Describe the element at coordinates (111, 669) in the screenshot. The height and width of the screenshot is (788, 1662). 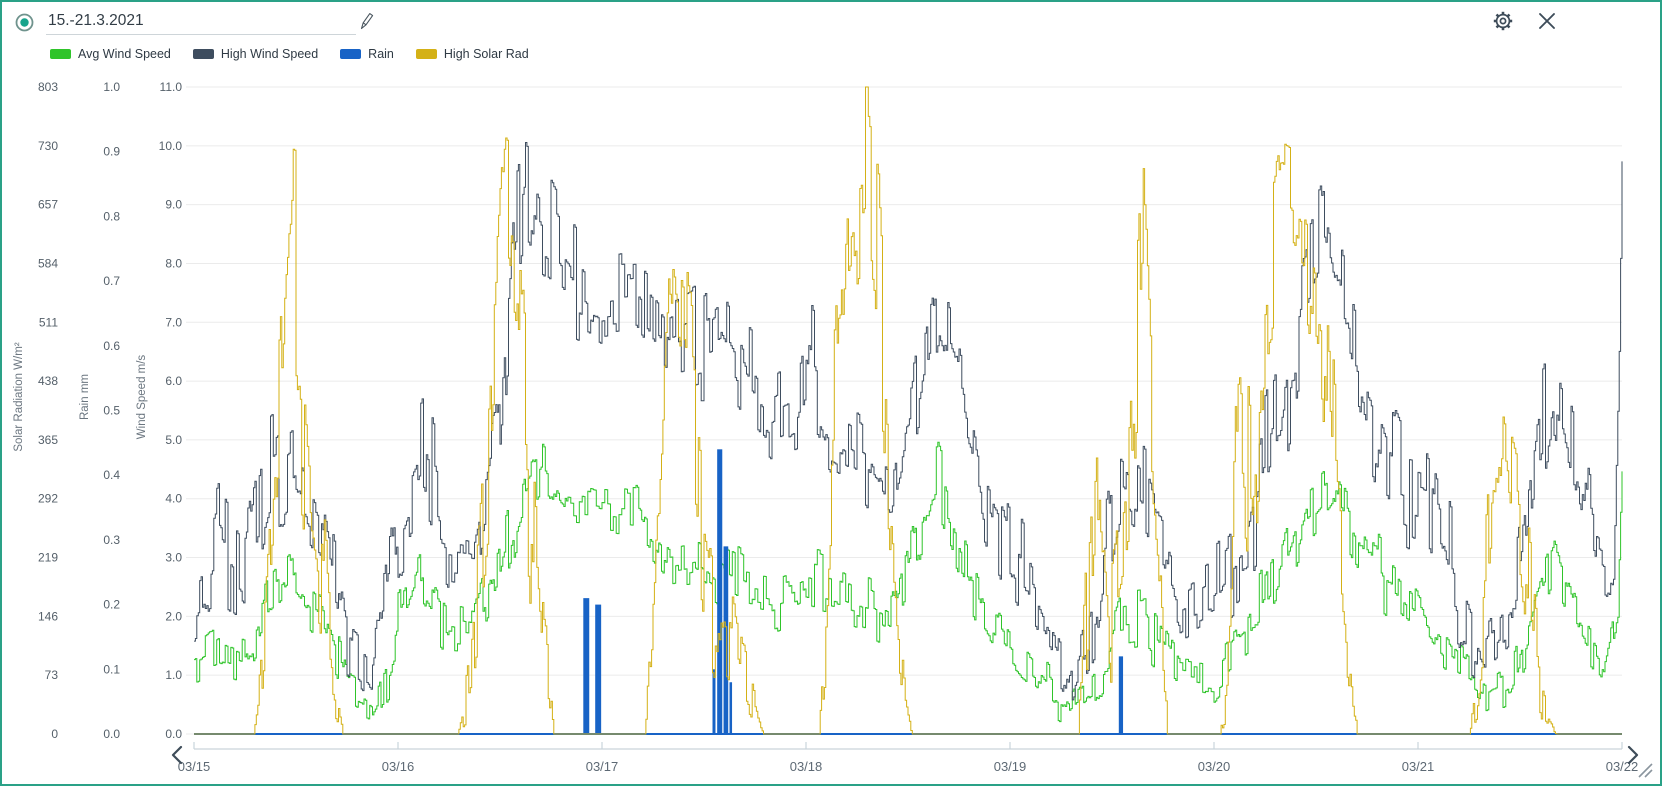
I see `tick-label: 0.1` at that location.